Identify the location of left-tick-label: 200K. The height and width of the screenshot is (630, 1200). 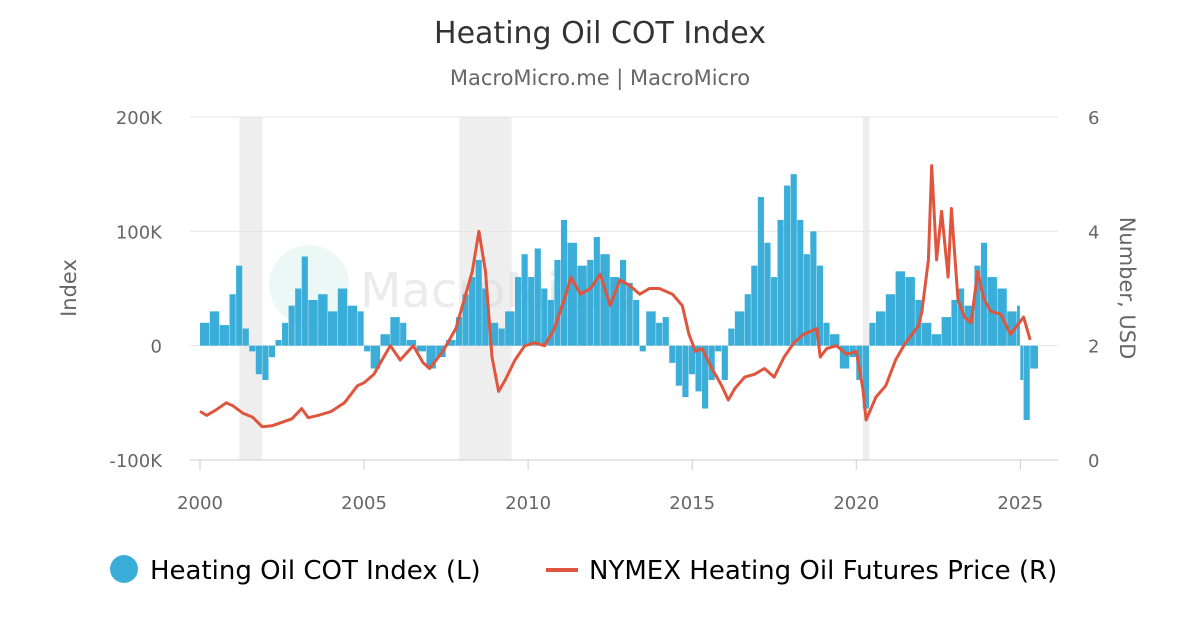
(139, 118).